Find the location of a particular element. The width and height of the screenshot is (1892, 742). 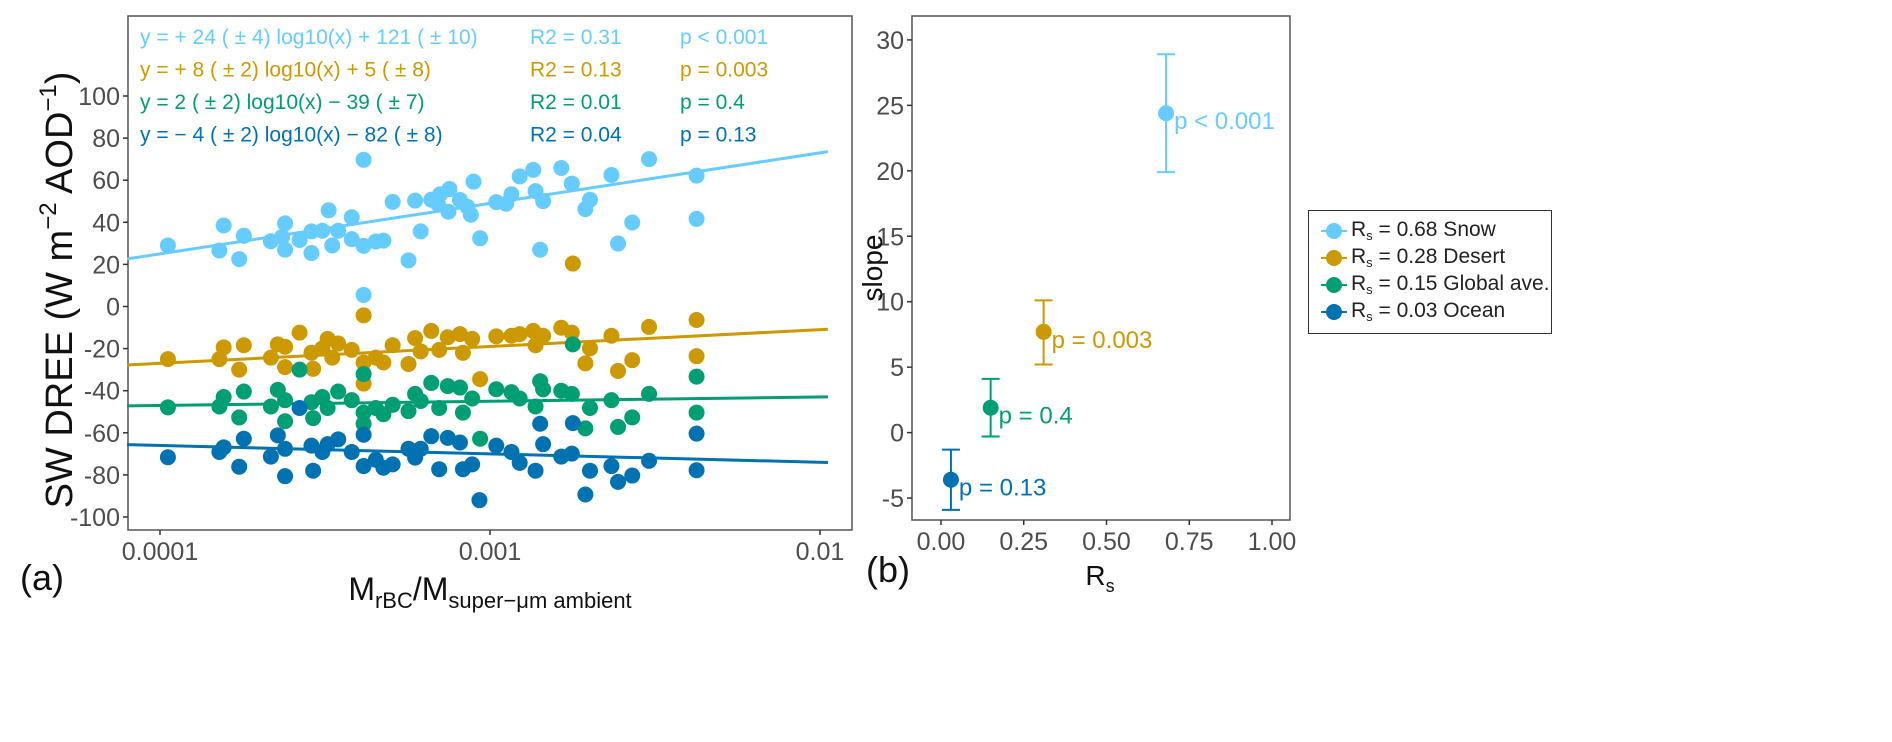

x-tick-label: 0.75 is located at coordinates (1189, 542).